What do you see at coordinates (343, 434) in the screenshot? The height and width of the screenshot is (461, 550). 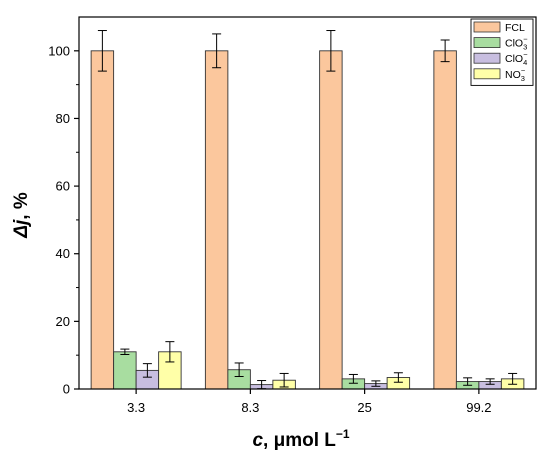 I see `x-axis-title-sup: −1` at bounding box center [343, 434].